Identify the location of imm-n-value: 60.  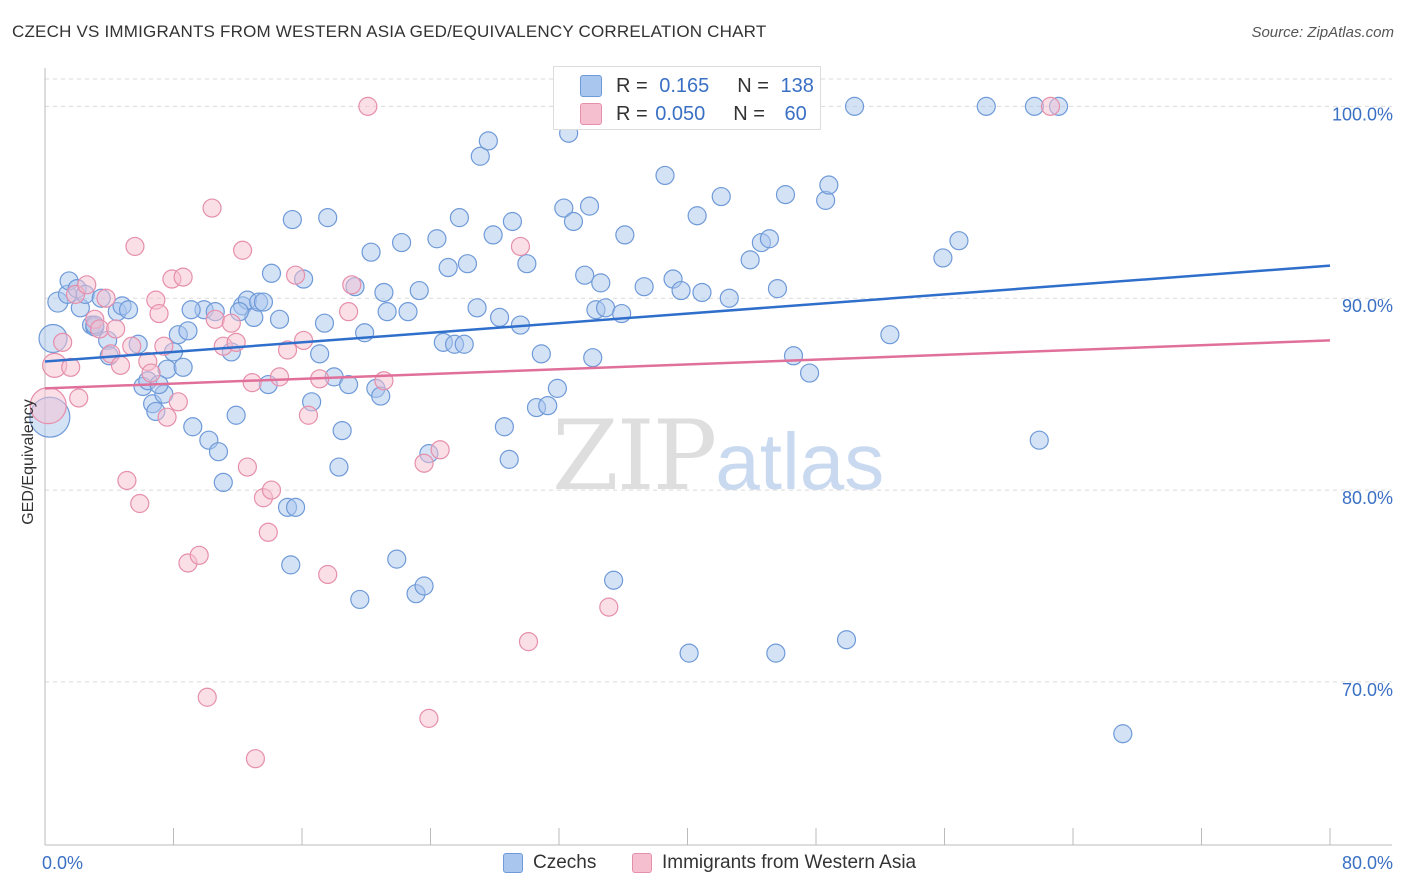
(795, 113).